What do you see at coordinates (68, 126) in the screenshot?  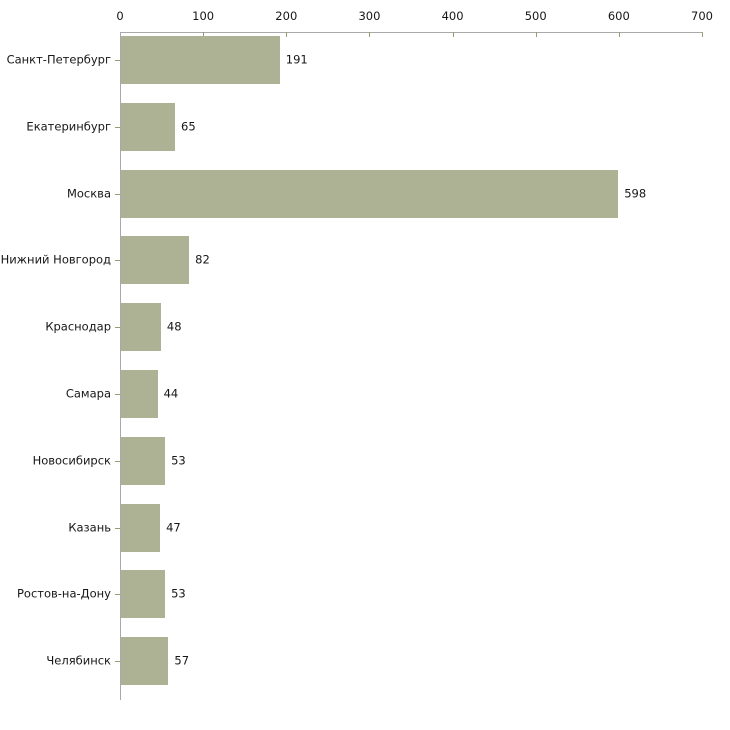 I see `category-label: Екатеринбург` at bounding box center [68, 126].